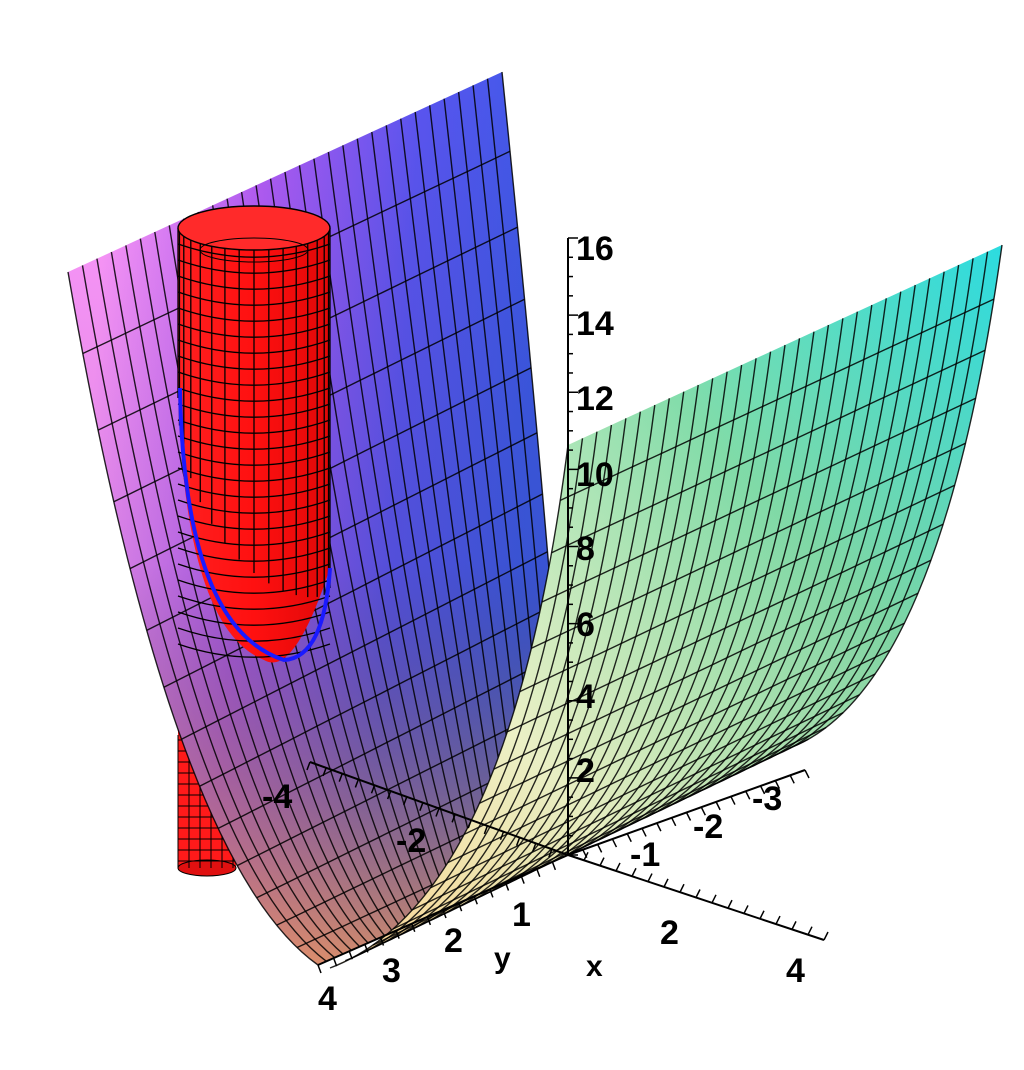 This screenshot has width=1024, height=1070. What do you see at coordinates (585, 697) in the screenshot?
I see `z-tick-label: 4` at bounding box center [585, 697].